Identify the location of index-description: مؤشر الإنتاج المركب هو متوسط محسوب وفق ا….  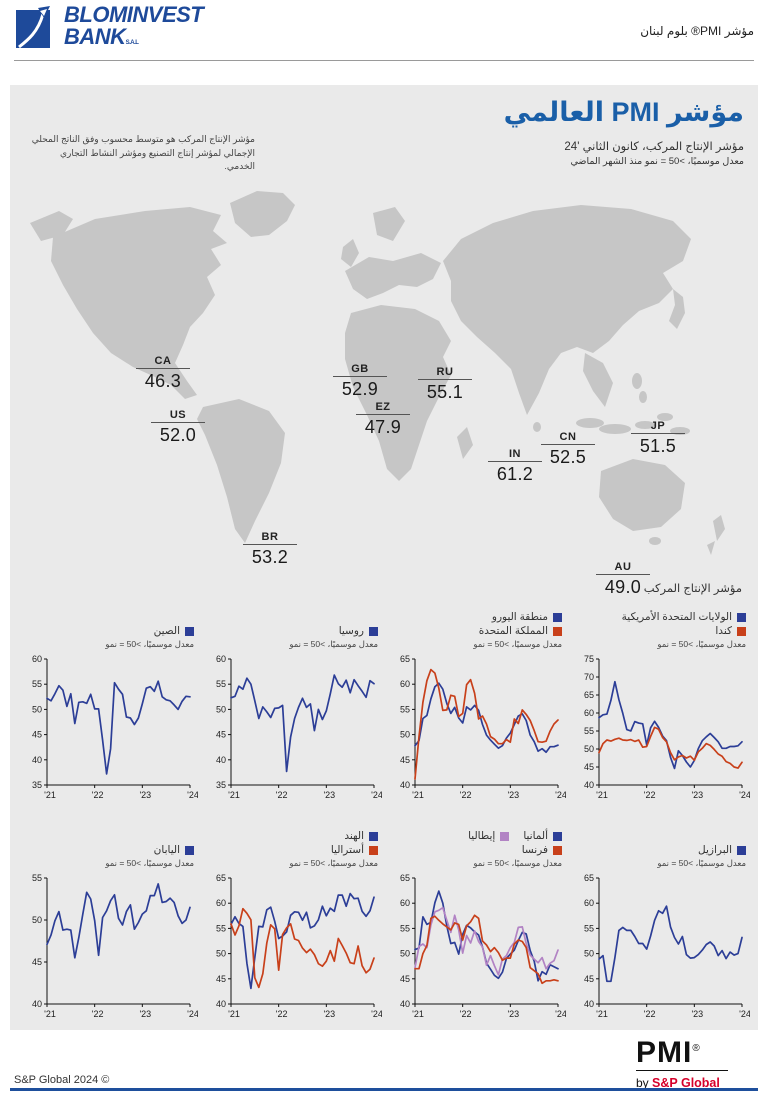
(143, 152).